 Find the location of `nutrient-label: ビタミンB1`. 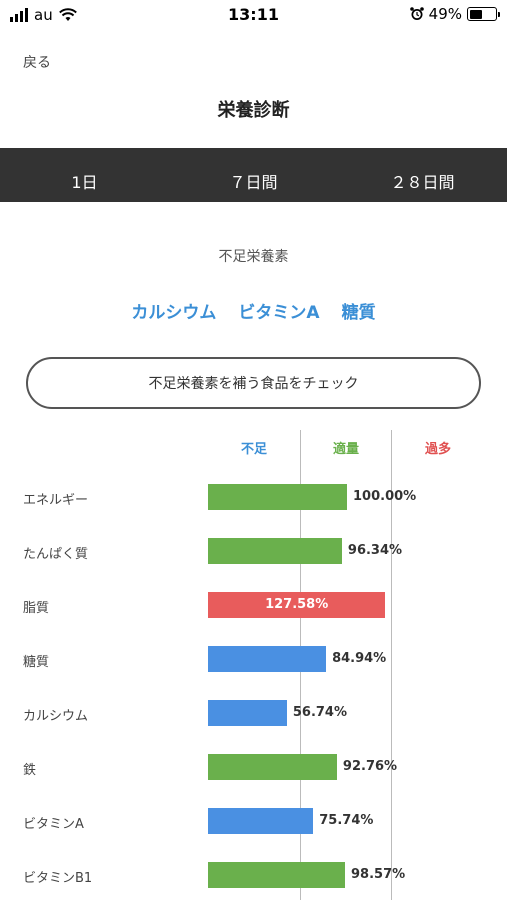

nutrient-label: ビタミンB1 is located at coordinates (58, 878).